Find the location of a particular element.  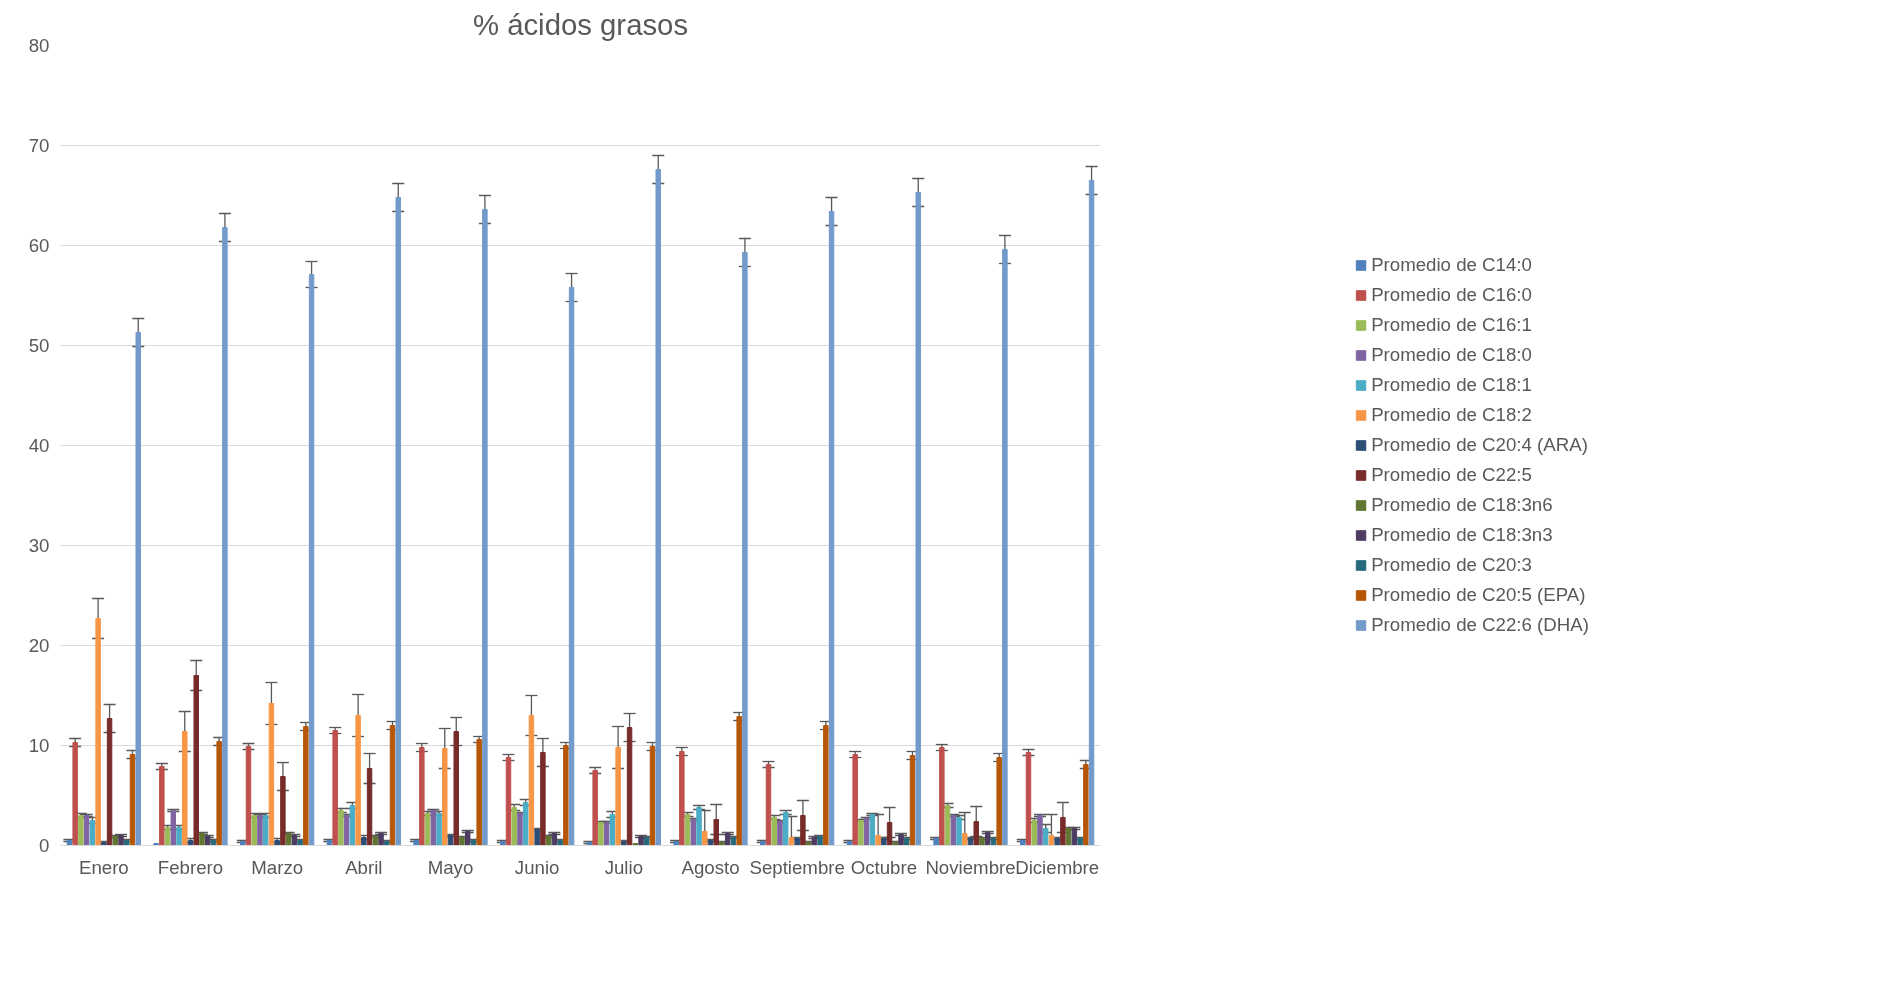

legend-label: Promedio de C16:0 is located at coordinates (1451, 295).